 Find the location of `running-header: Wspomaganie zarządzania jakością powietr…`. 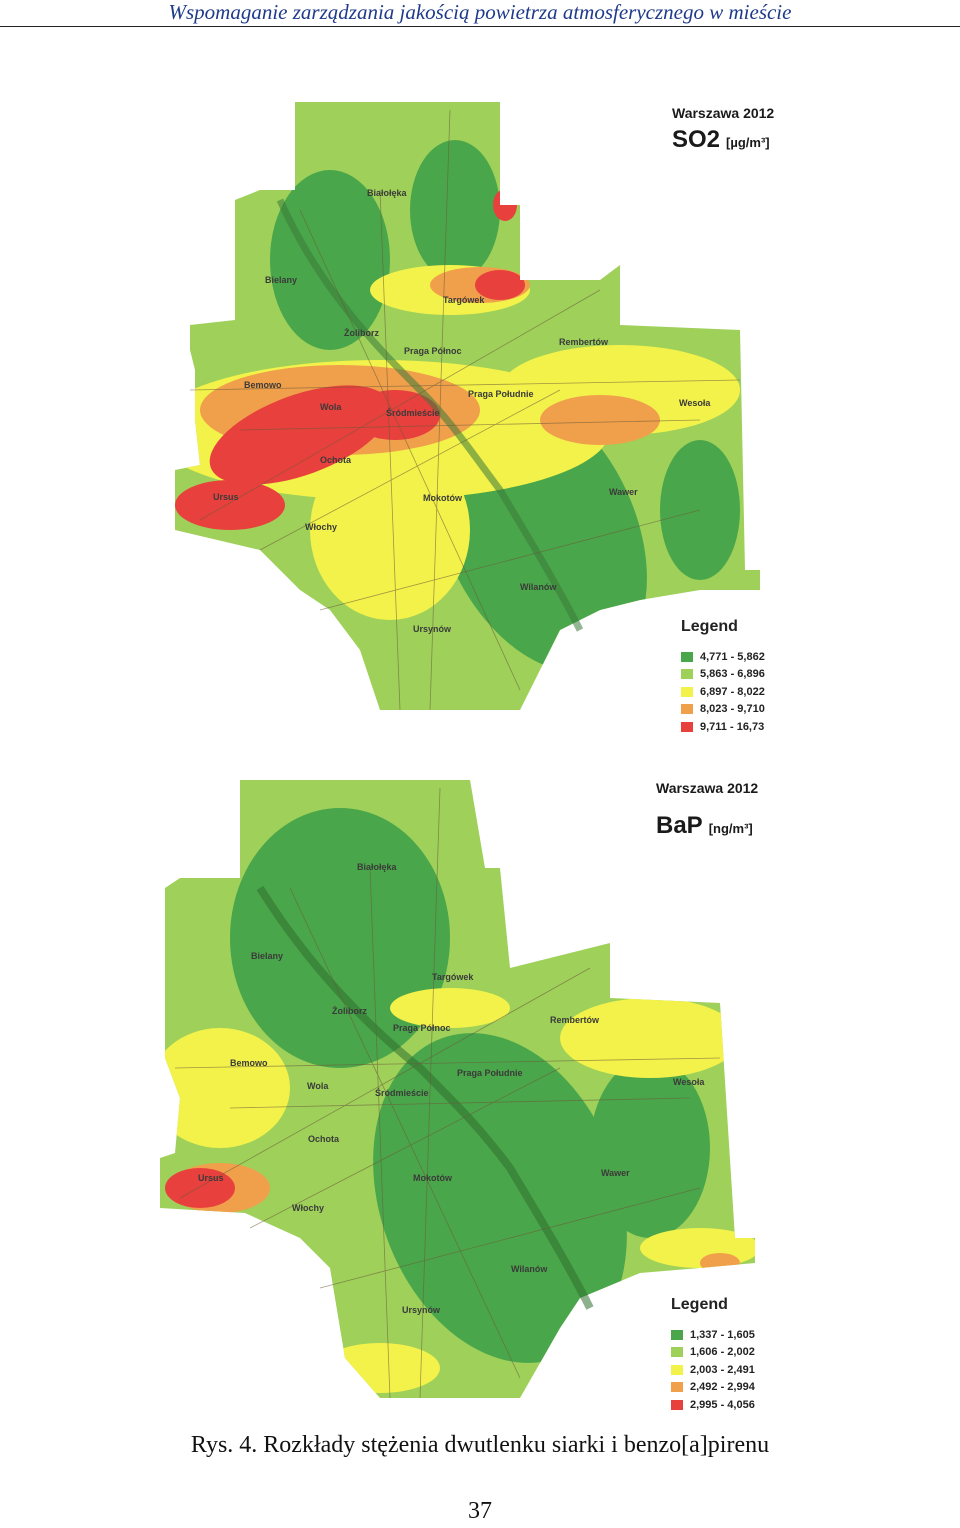

running-header: Wspomaganie zarządzania jakością powietr… is located at coordinates (480, 13).